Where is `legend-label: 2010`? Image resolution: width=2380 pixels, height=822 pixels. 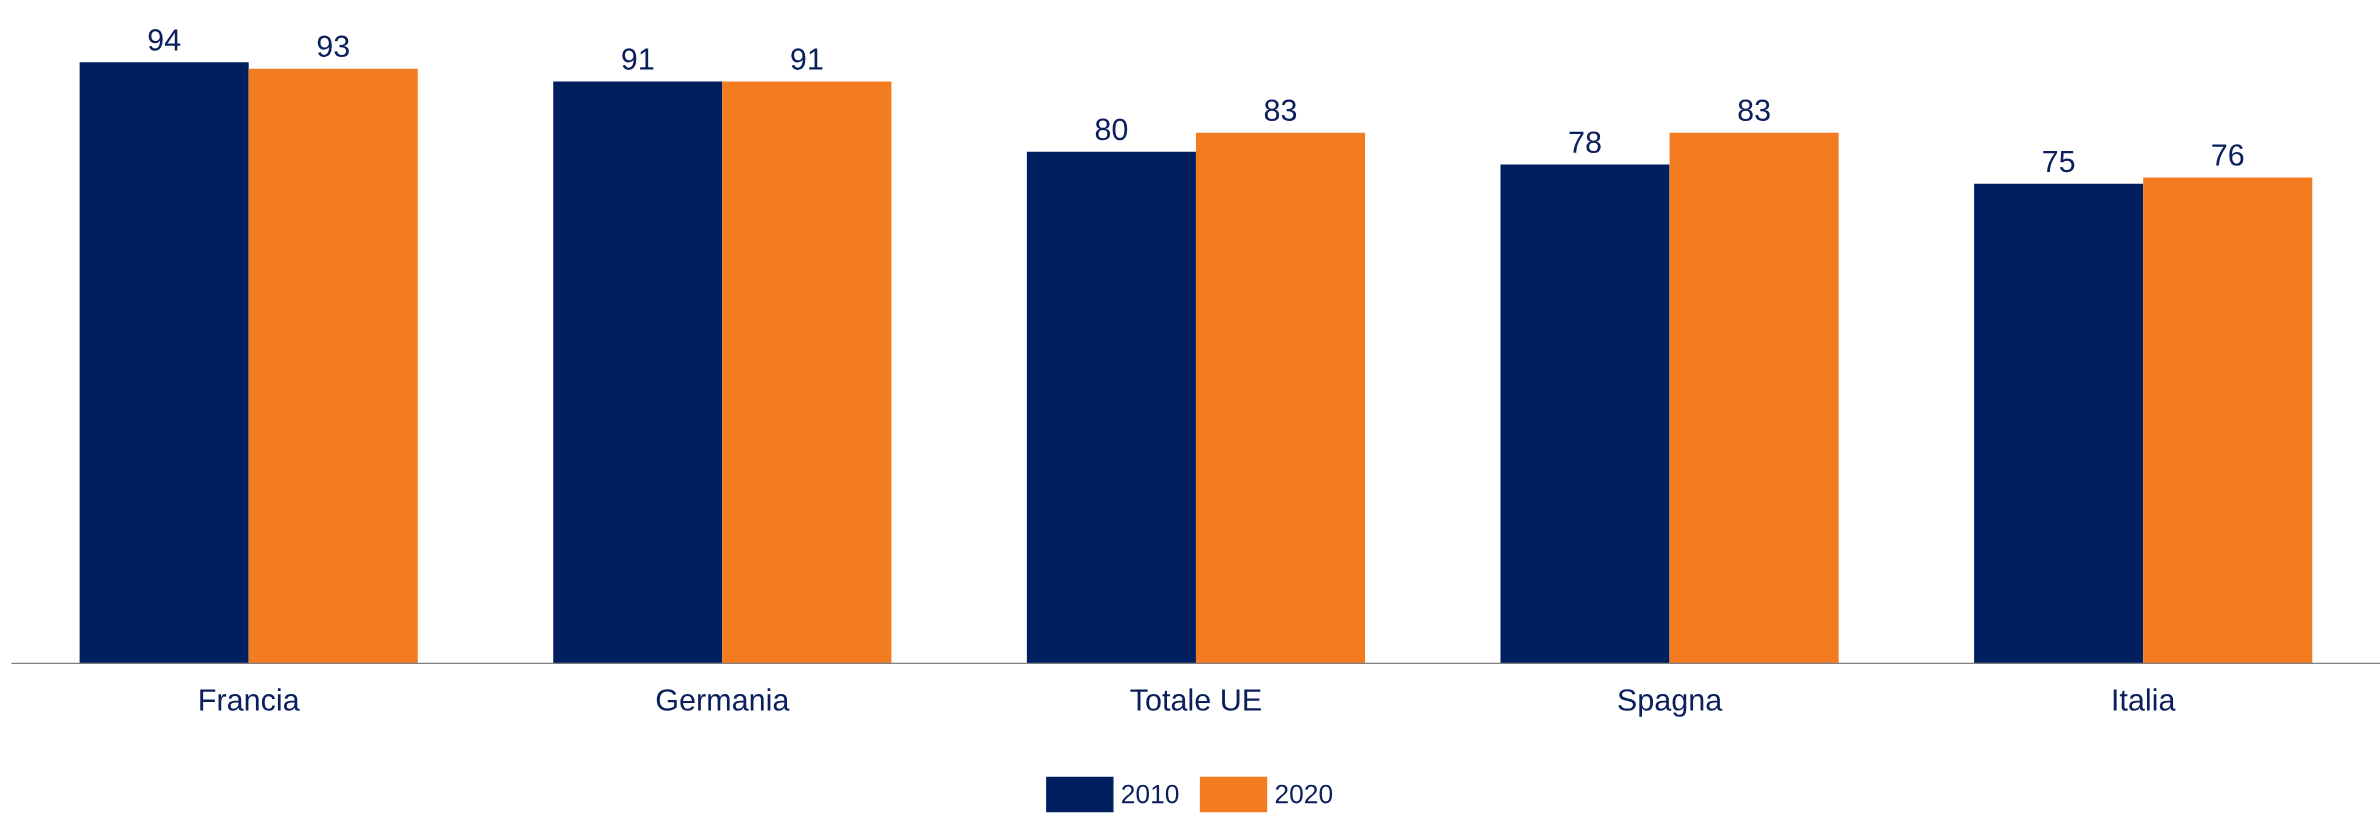 legend-label: 2010 is located at coordinates (1150, 794).